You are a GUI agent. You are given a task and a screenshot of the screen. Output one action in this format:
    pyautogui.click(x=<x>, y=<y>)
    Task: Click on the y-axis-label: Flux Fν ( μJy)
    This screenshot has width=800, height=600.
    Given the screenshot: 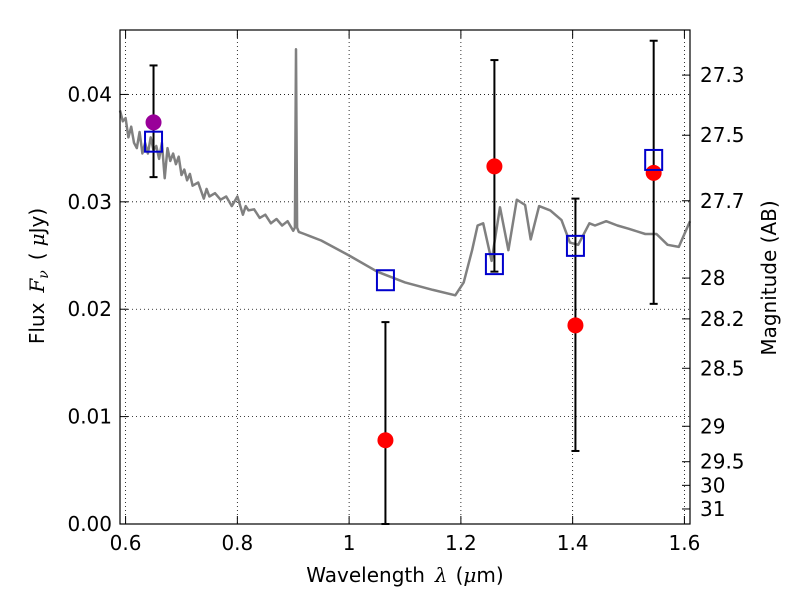 What is the action you would take?
    pyautogui.click(x=38, y=276)
    